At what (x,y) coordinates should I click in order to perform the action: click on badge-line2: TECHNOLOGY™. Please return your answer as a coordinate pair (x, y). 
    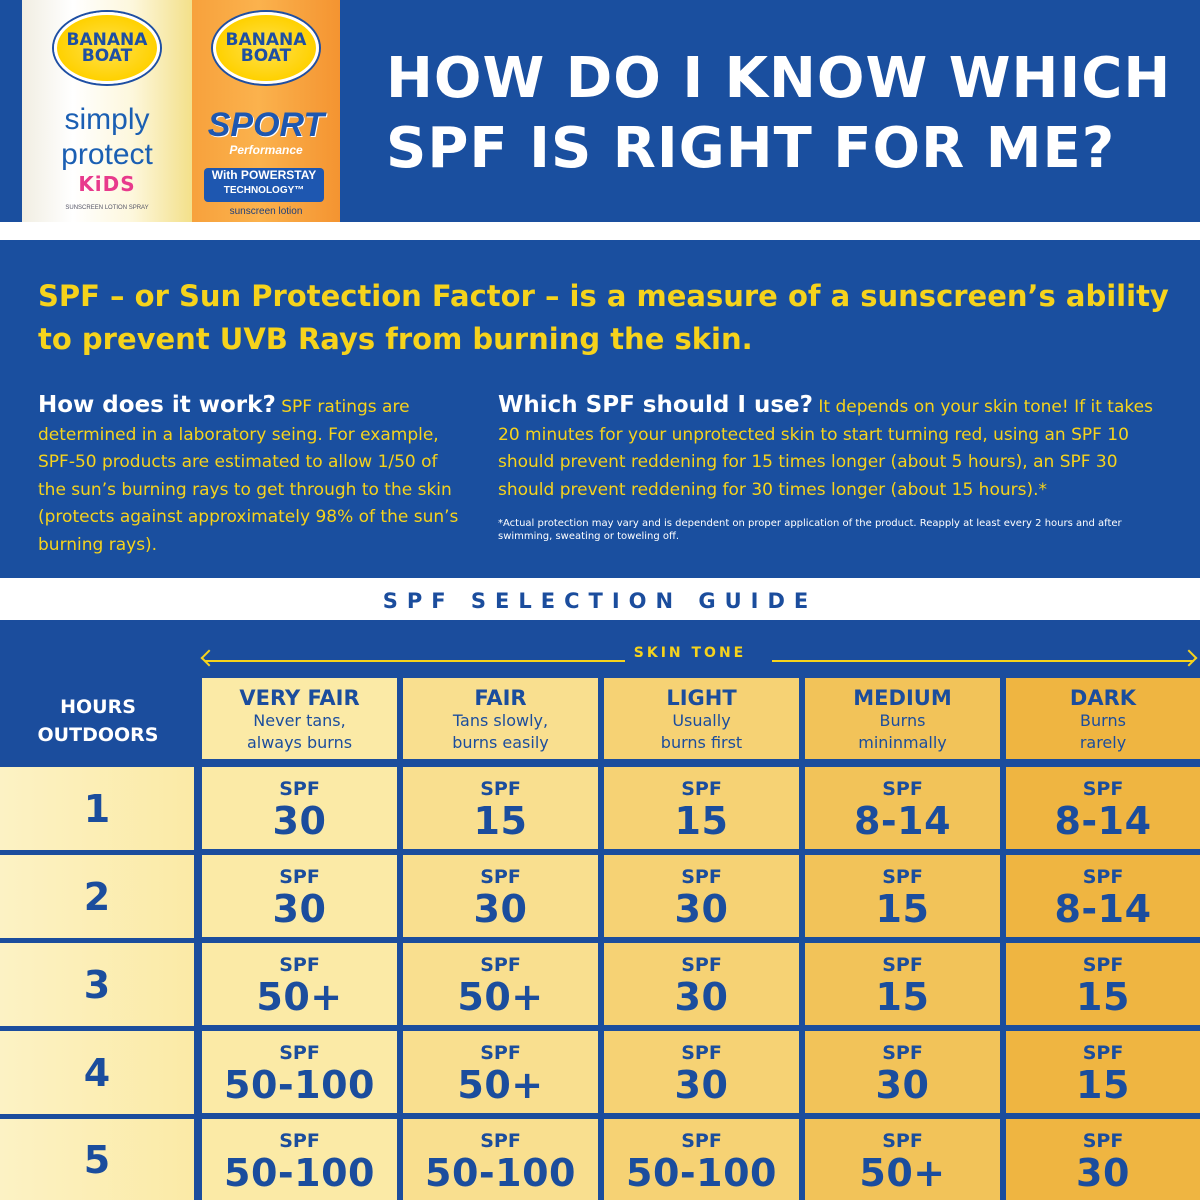
    Looking at the image, I should click on (264, 190).